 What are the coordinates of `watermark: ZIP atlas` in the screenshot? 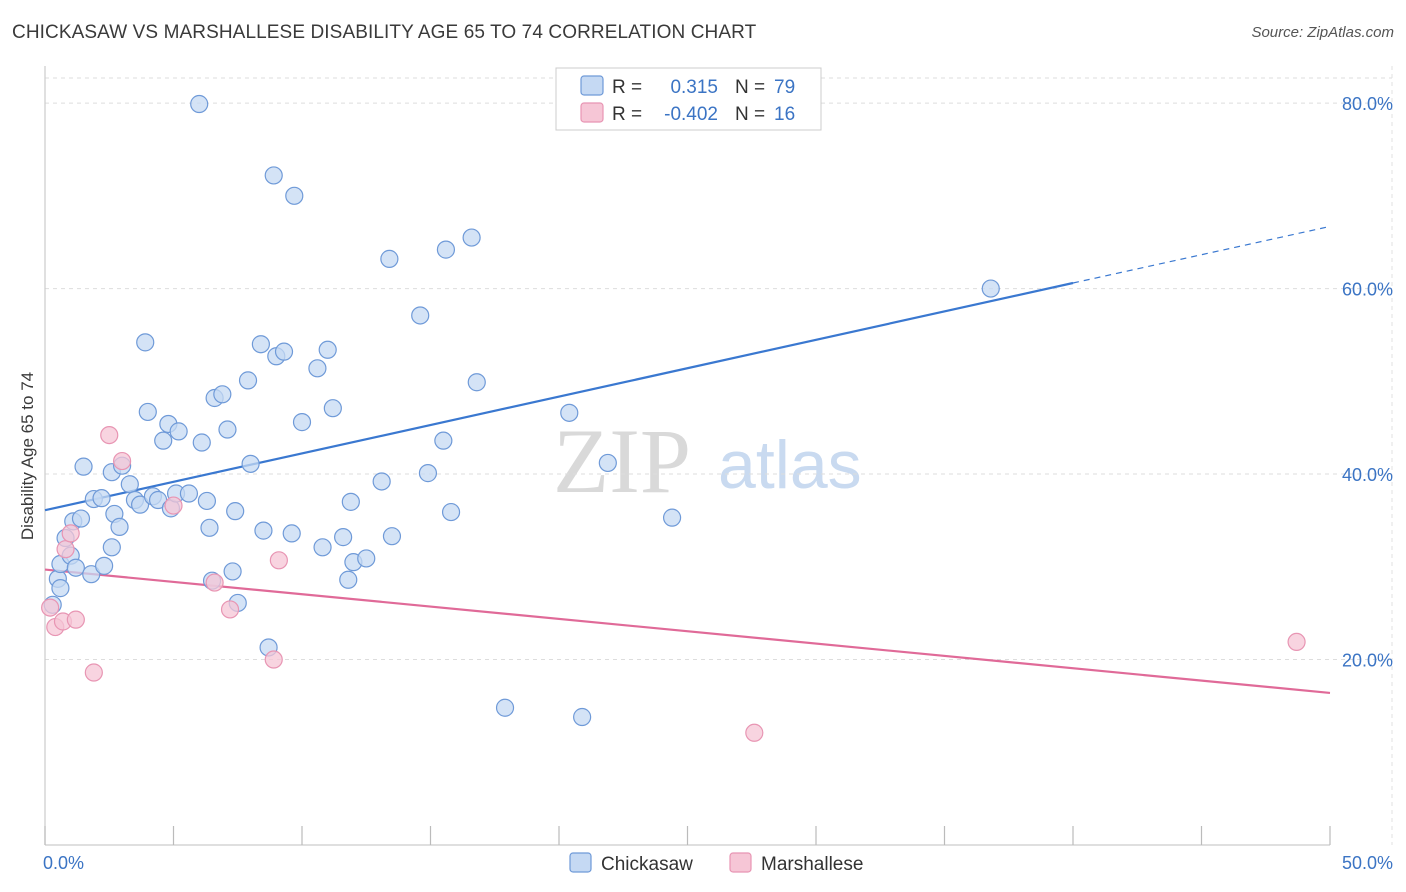 It's located at (707, 461).